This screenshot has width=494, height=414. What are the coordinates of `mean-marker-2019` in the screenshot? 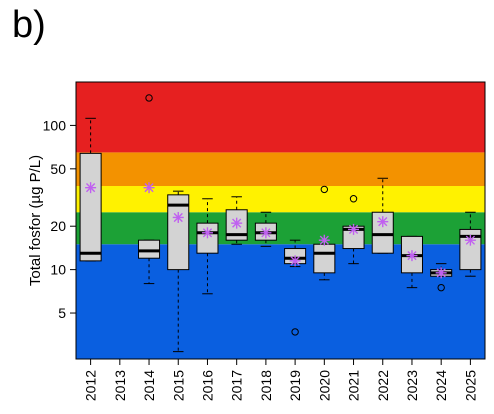 It's located at (295, 261).